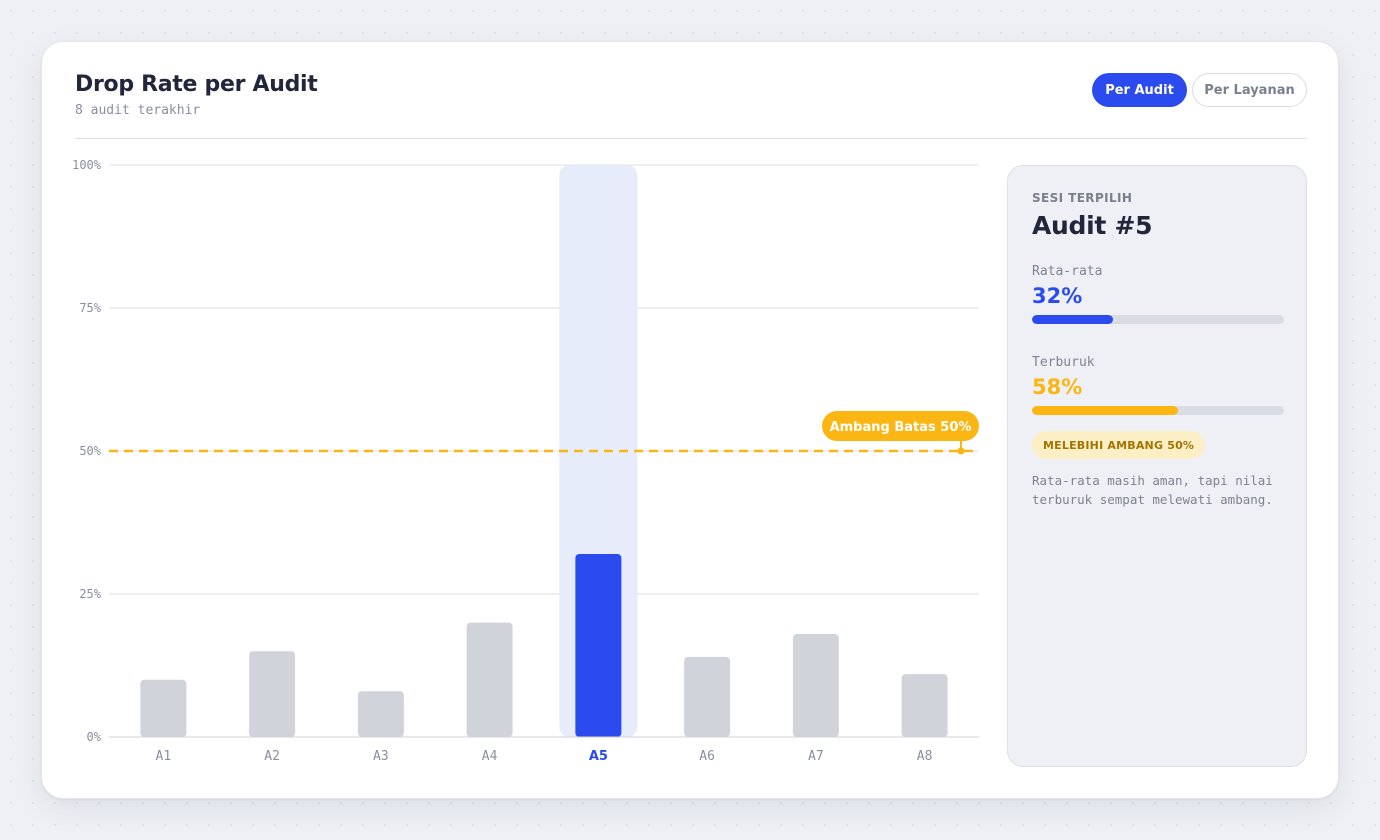 This screenshot has width=1380, height=840. I want to click on worst-value: 58%, so click(1057, 387).